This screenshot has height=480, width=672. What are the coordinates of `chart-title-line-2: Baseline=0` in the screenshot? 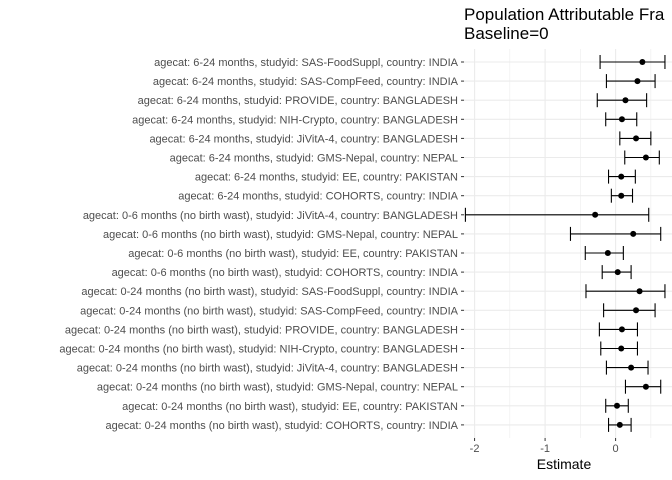 It's located at (506, 33).